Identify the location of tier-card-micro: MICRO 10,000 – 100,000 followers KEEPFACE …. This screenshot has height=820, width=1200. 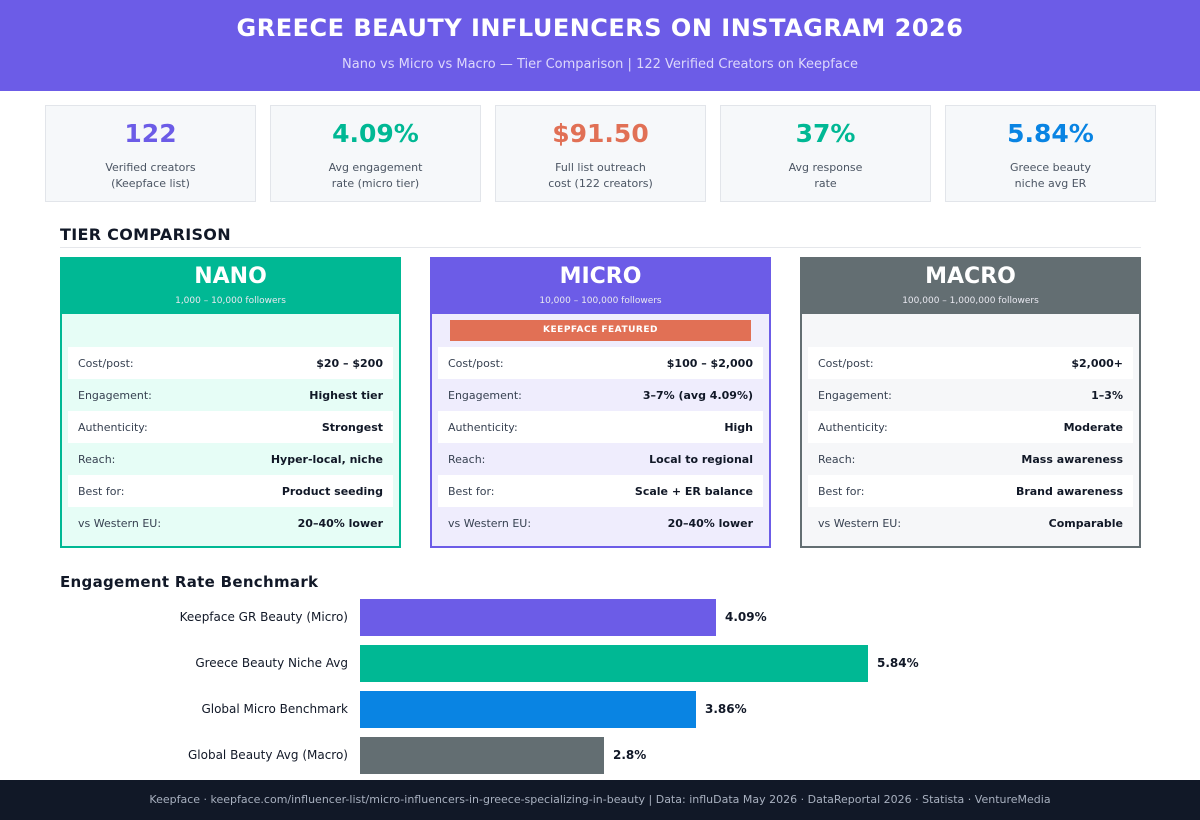
(600, 402).